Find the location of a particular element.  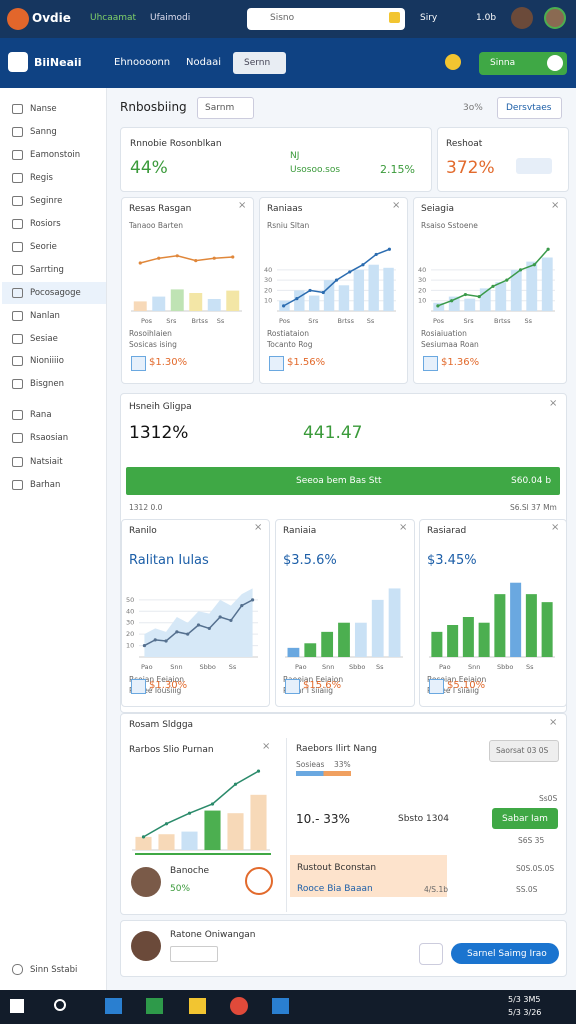

sidebar-item: Barhan is located at coordinates (45, 485).